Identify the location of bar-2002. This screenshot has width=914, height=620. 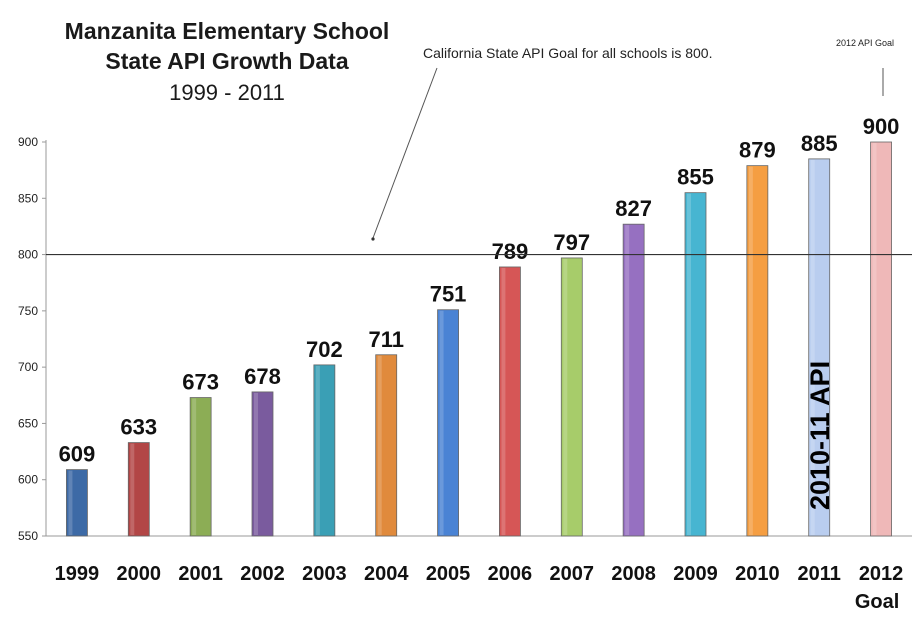
(262, 464).